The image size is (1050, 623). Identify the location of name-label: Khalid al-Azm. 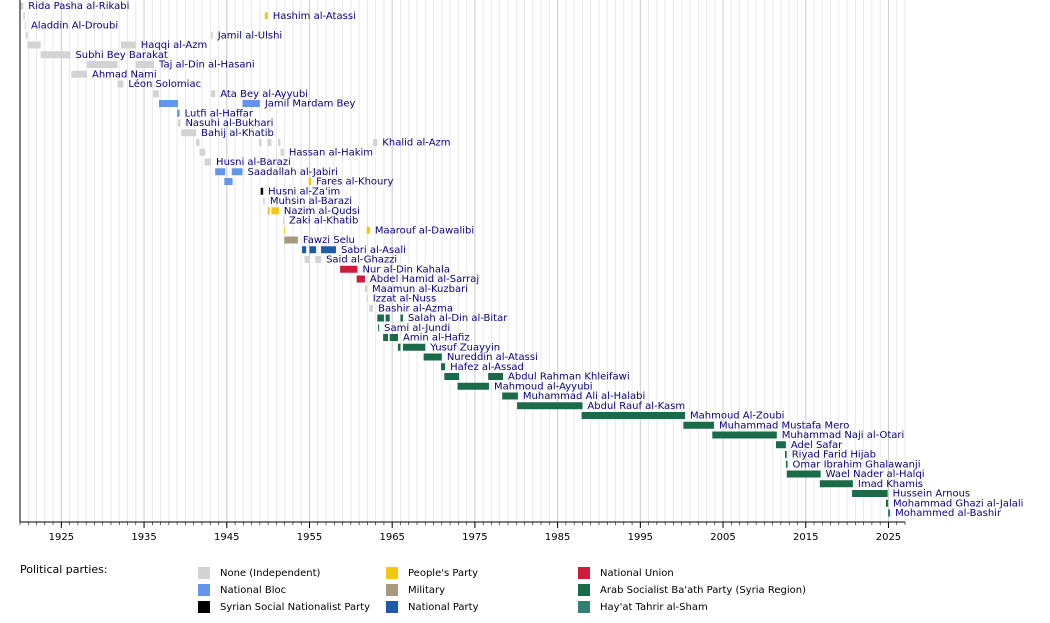
(416, 143).